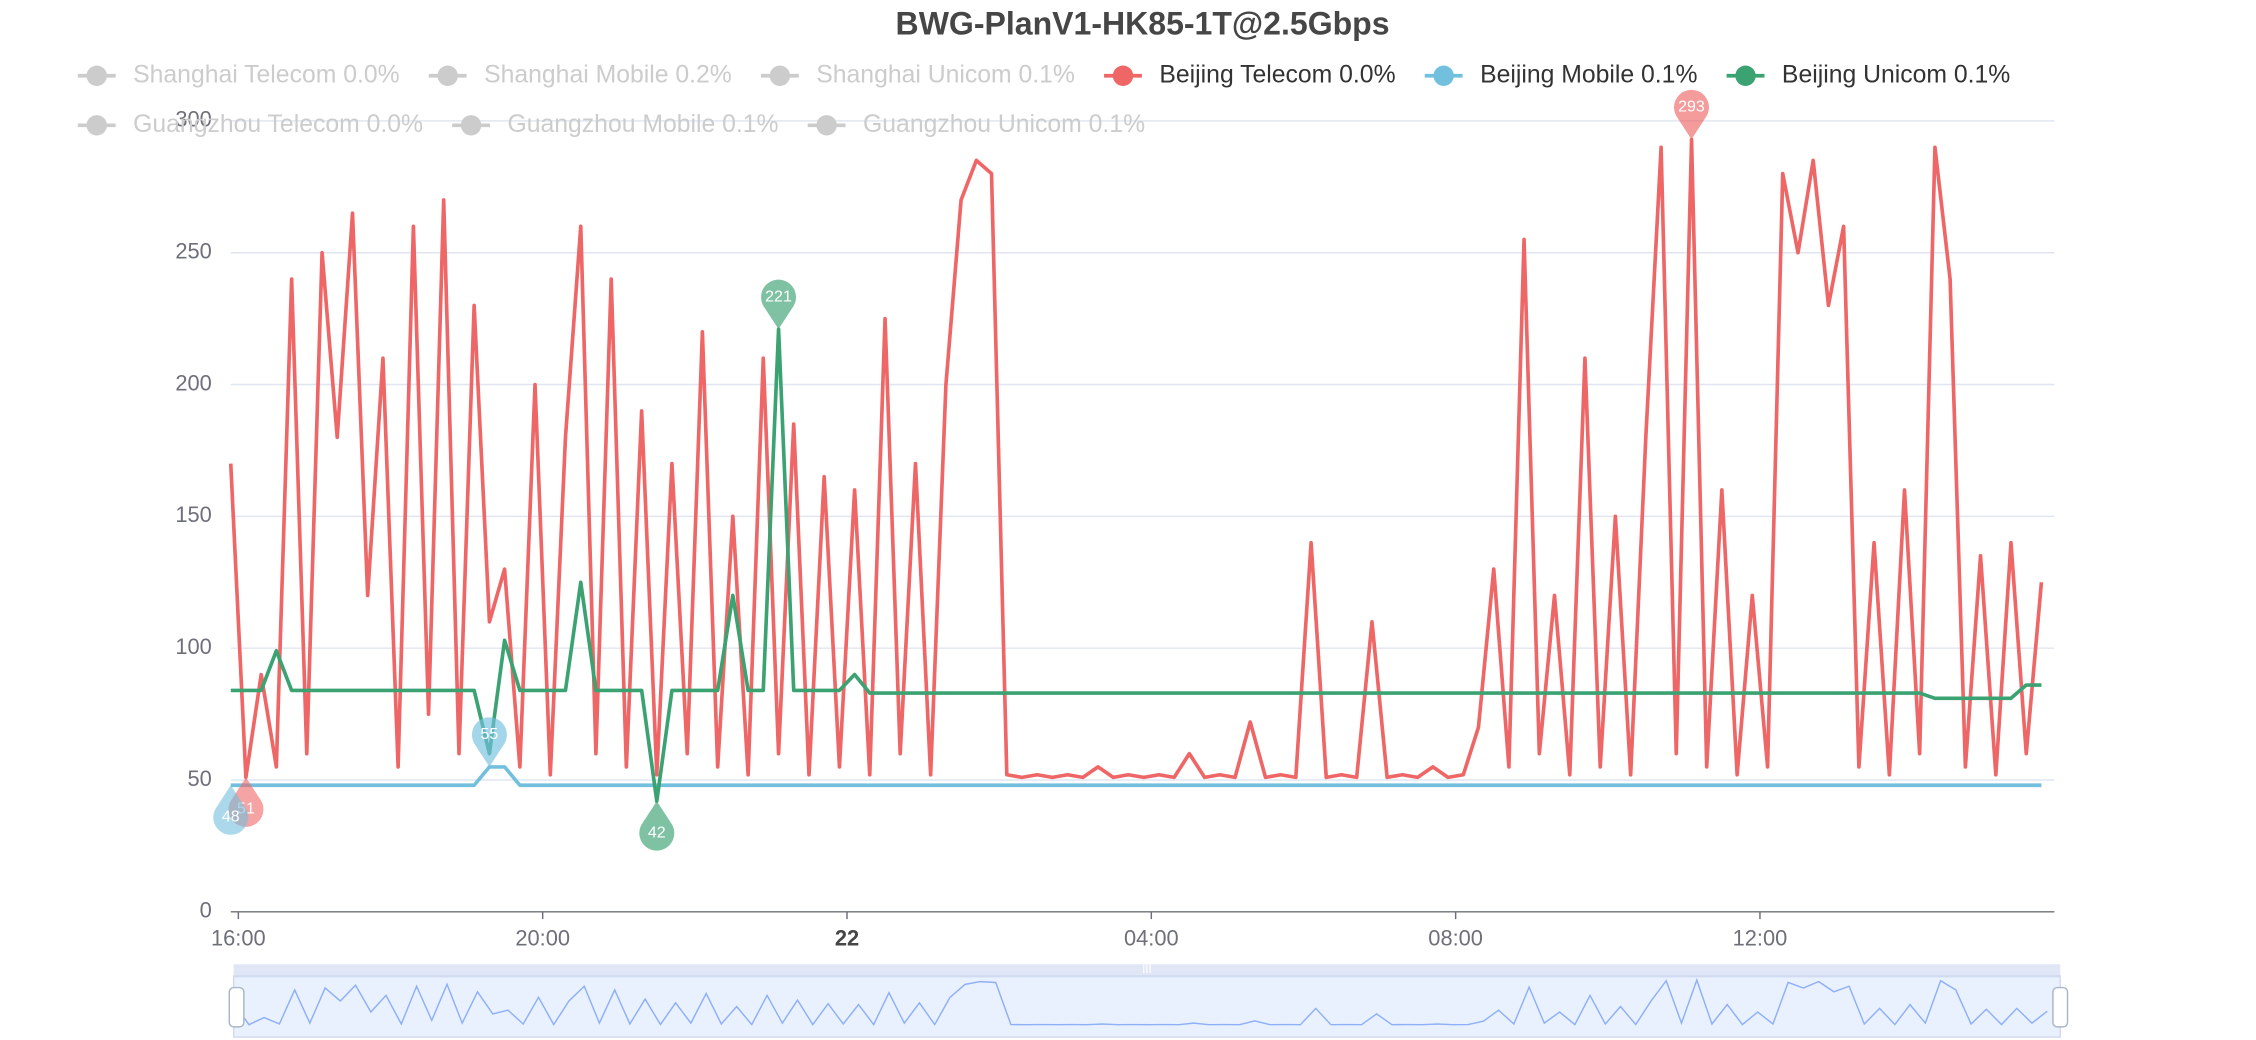 This screenshot has width=2256, height=1040. I want to click on legend-item: Guangzhou Telecom 0.0%, so click(250, 124).